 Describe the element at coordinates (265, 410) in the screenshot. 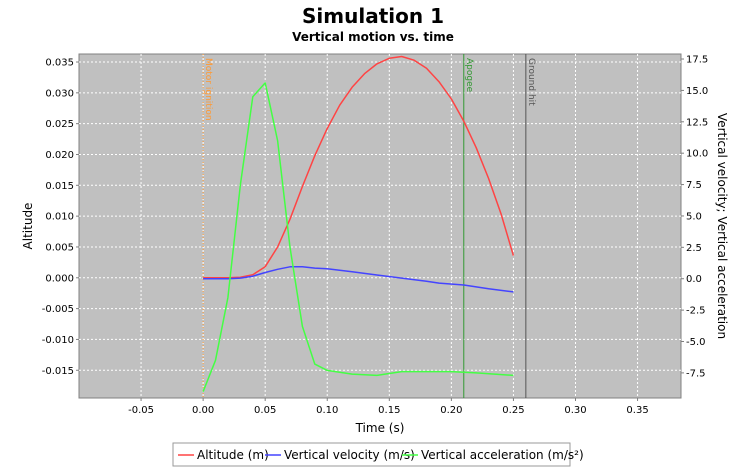

I see `x-tick-label: 0.05` at that location.